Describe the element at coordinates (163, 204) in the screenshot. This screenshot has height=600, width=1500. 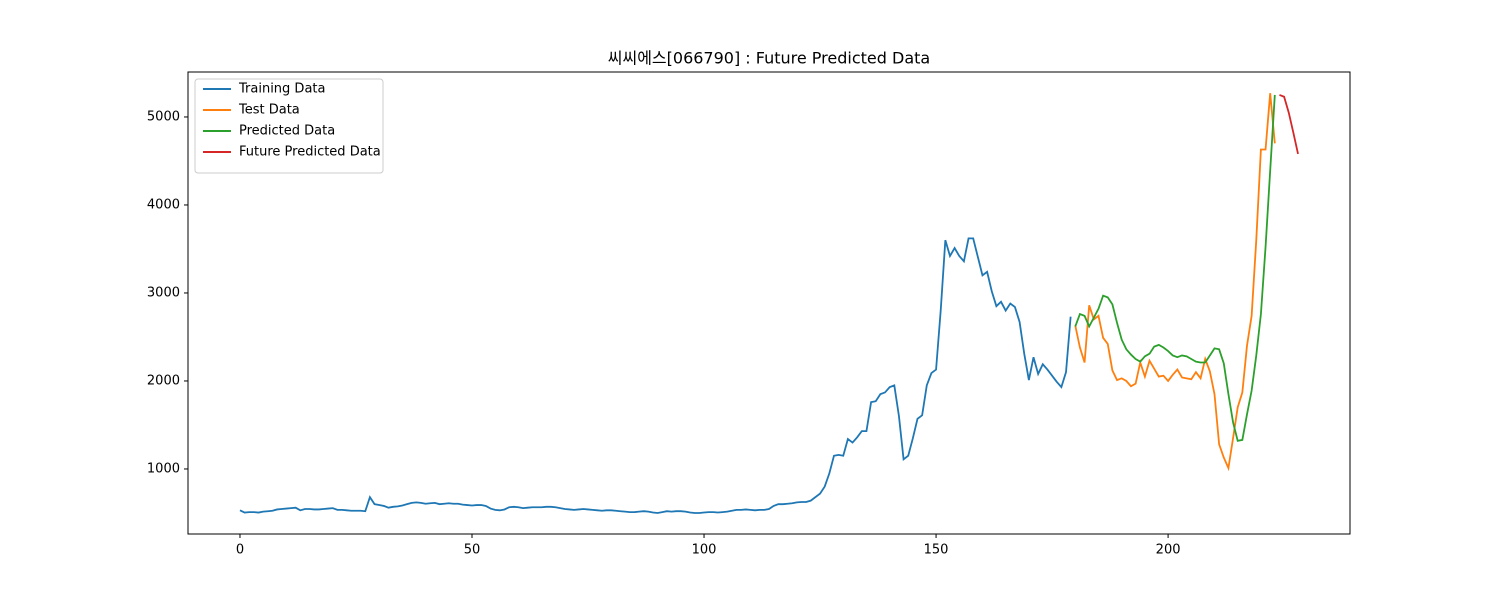
I see `y-tick-label: 4000` at that location.